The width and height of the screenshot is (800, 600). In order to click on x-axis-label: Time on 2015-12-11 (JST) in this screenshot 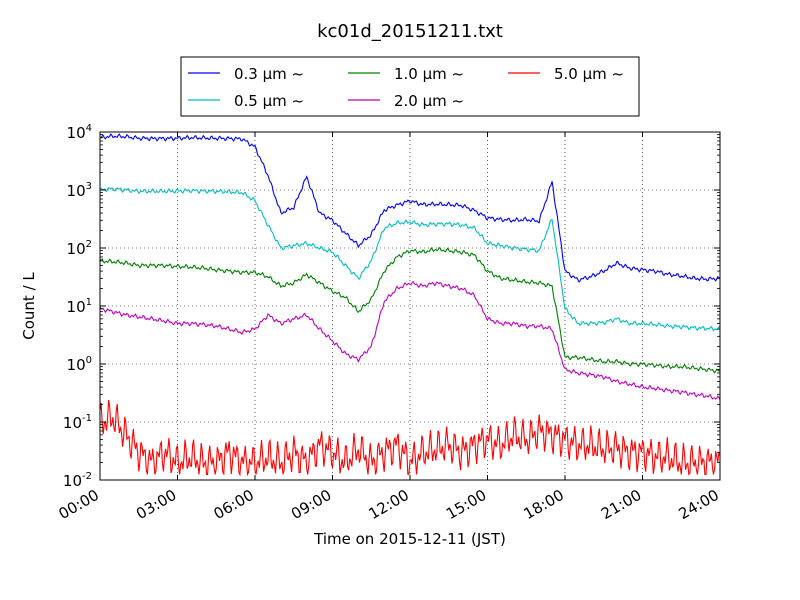, I will do `click(409, 539)`.